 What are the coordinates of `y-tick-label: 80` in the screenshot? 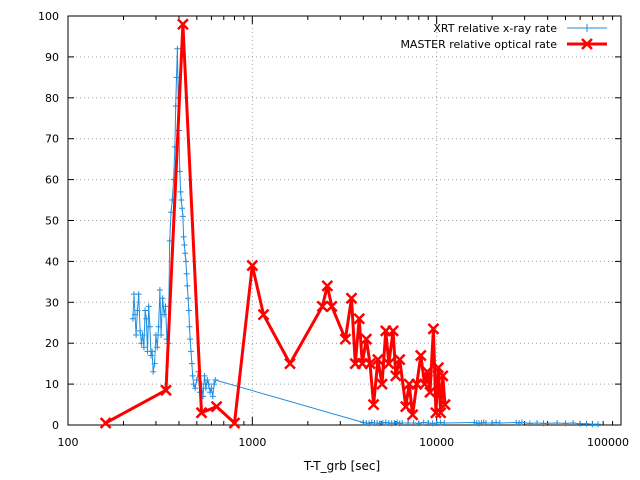 It's located at (52, 98).